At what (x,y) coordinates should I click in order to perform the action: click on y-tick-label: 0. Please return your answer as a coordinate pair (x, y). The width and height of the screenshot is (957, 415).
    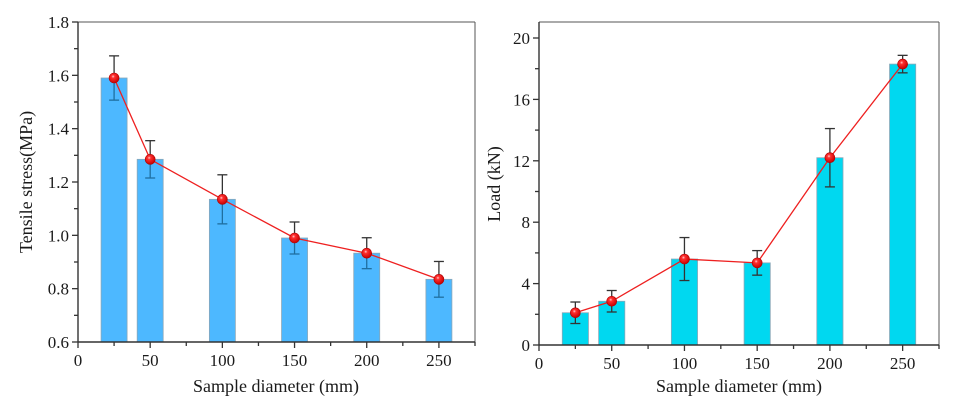
    Looking at the image, I should click on (526, 345).